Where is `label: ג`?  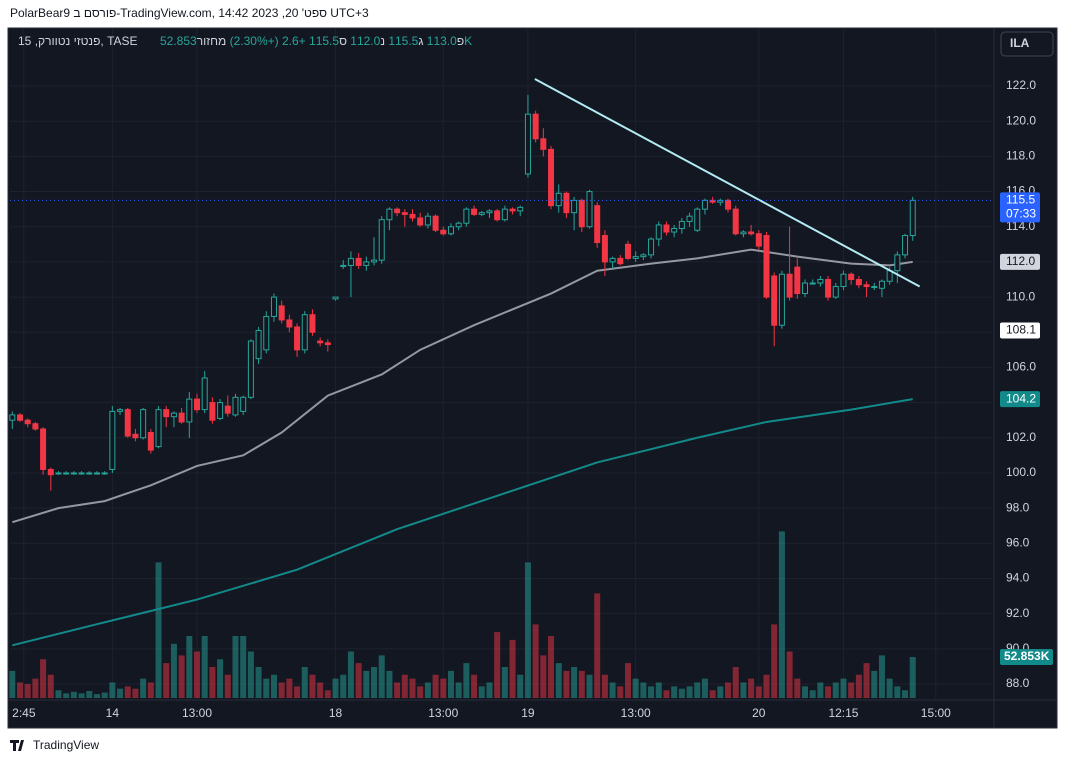 label: ג is located at coordinates (420, 41).